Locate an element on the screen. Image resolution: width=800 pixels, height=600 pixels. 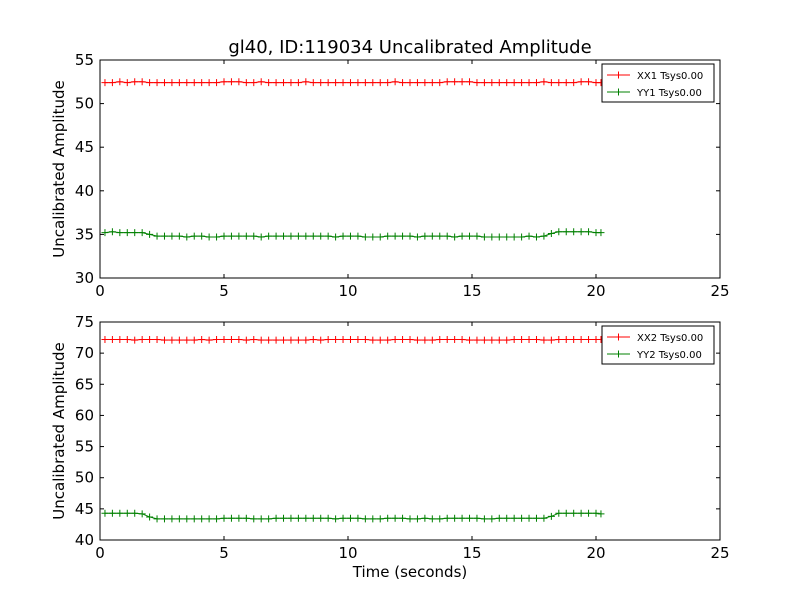
x-tick-label: 25 is located at coordinates (719, 553).